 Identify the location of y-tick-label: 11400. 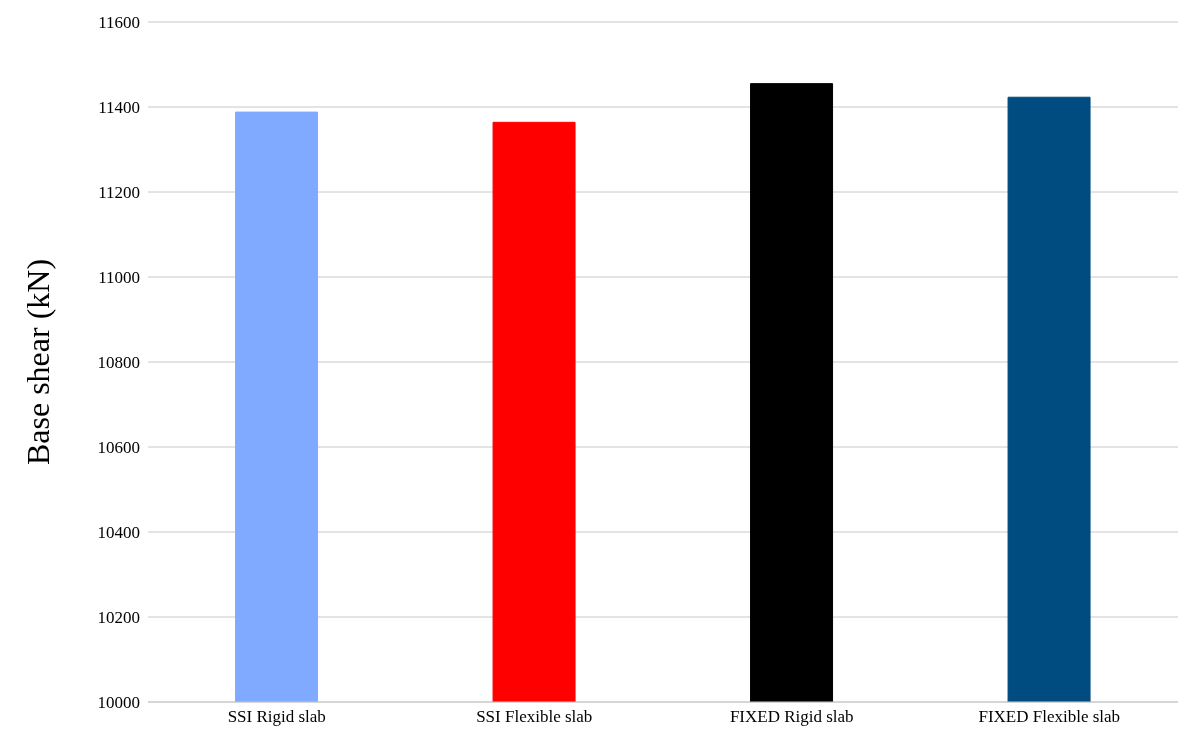
(119, 108).